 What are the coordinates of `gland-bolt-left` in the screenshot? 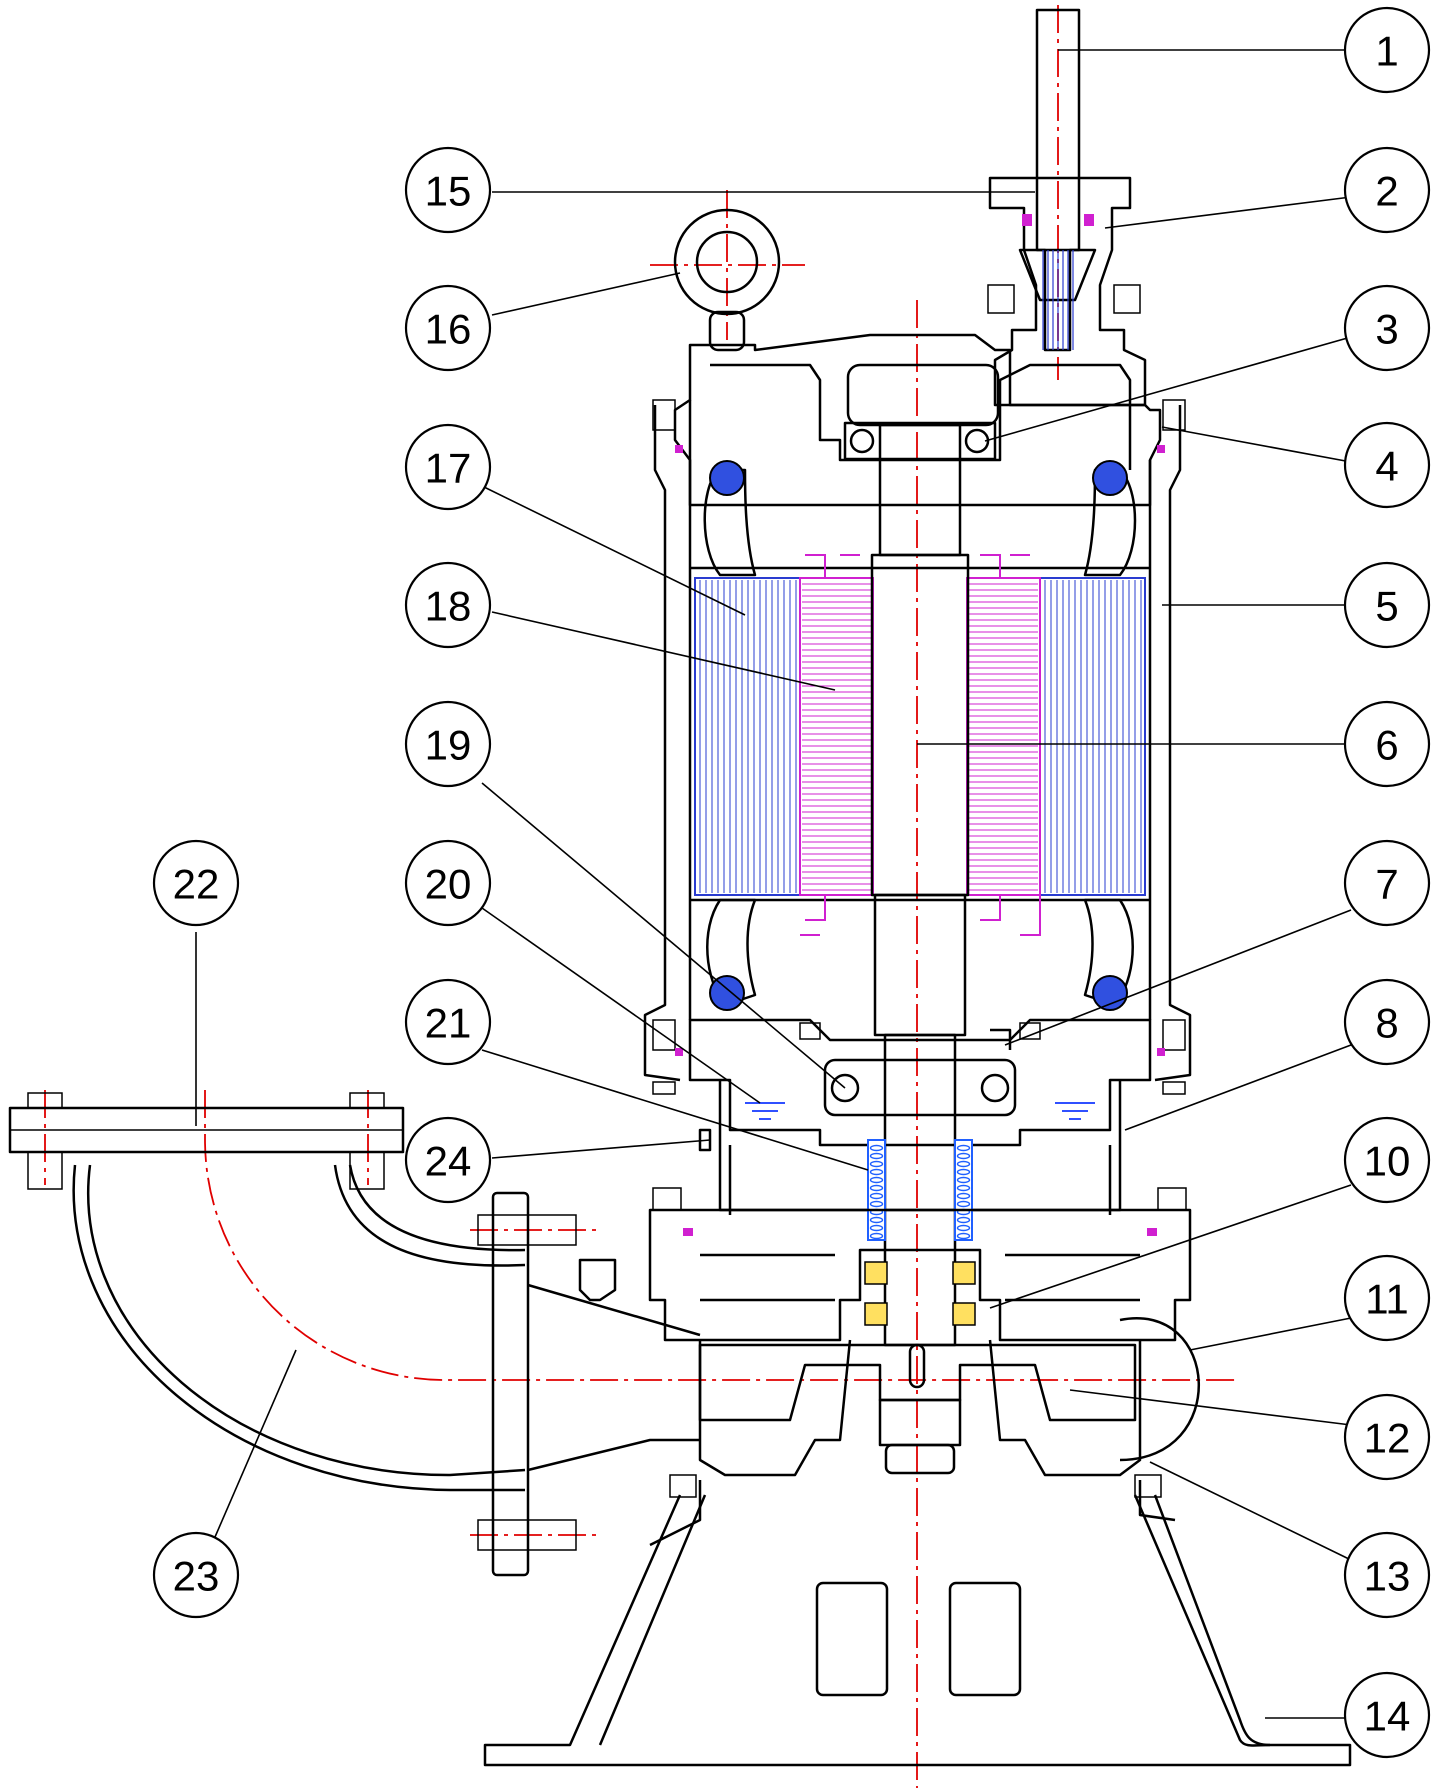 It's located at (1001, 299).